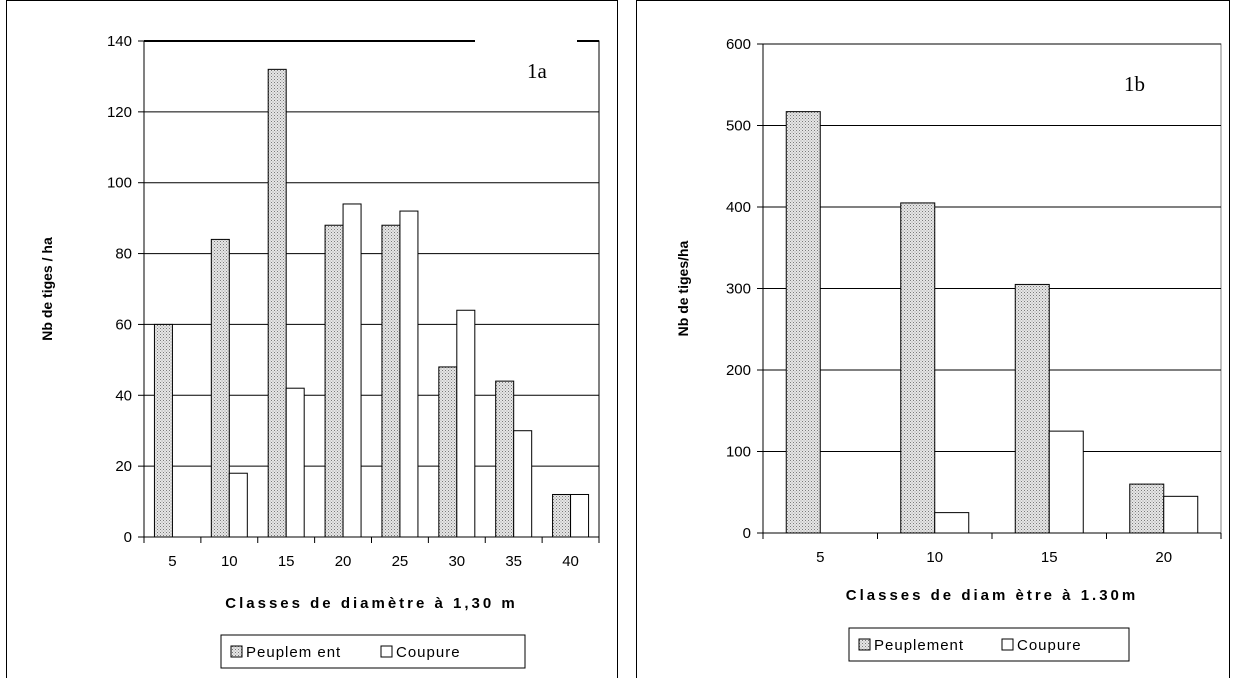  What do you see at coordinates (119, 41) in the screenshot?
I see `y-tick-label: 140` at bounding box center [119, 41].